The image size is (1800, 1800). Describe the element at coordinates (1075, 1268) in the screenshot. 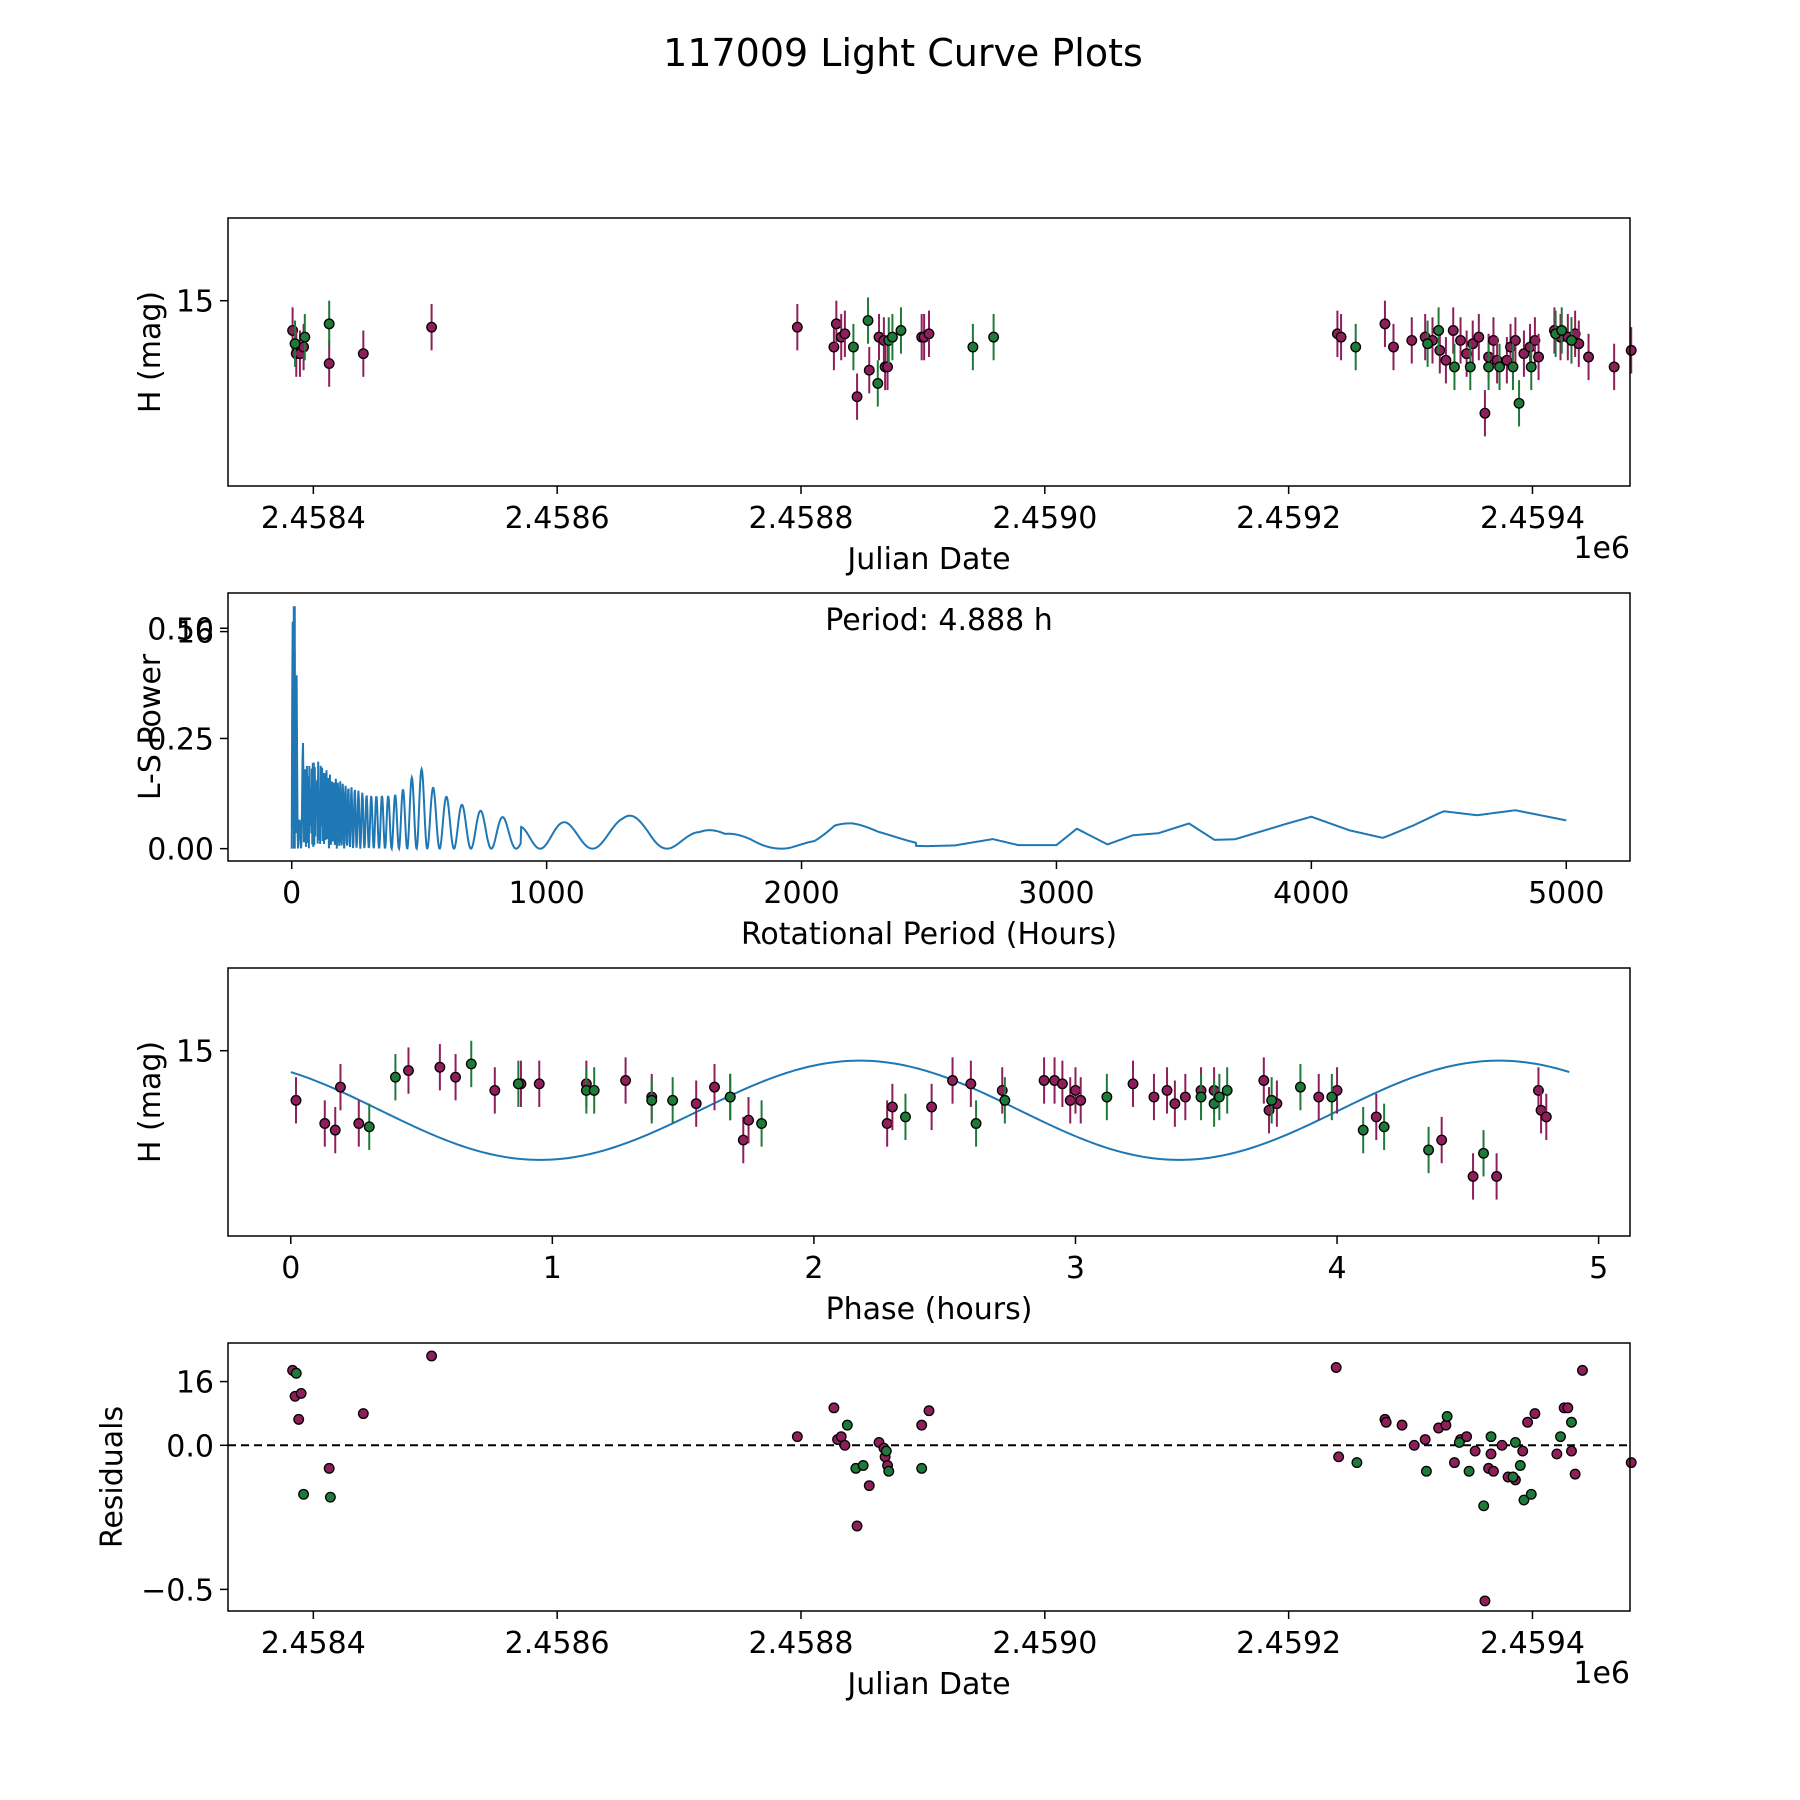

I see `x-tick-label: 3` at that location.